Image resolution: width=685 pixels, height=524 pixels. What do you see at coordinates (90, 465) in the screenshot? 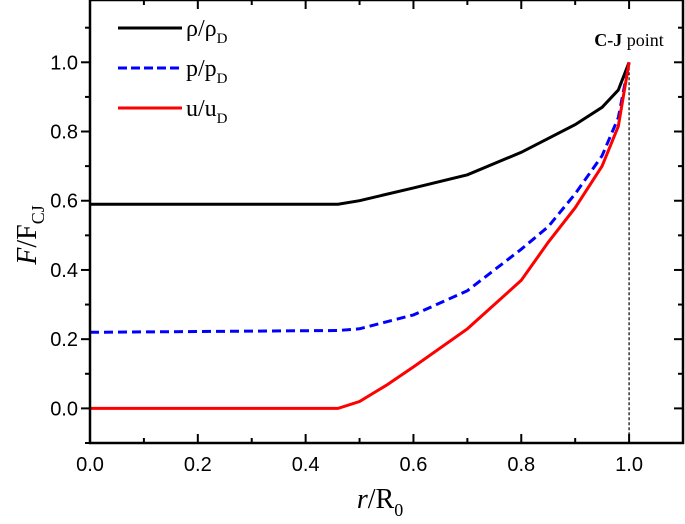
I see `x-tick-label: 0.0` at bounding box center [90, 465].